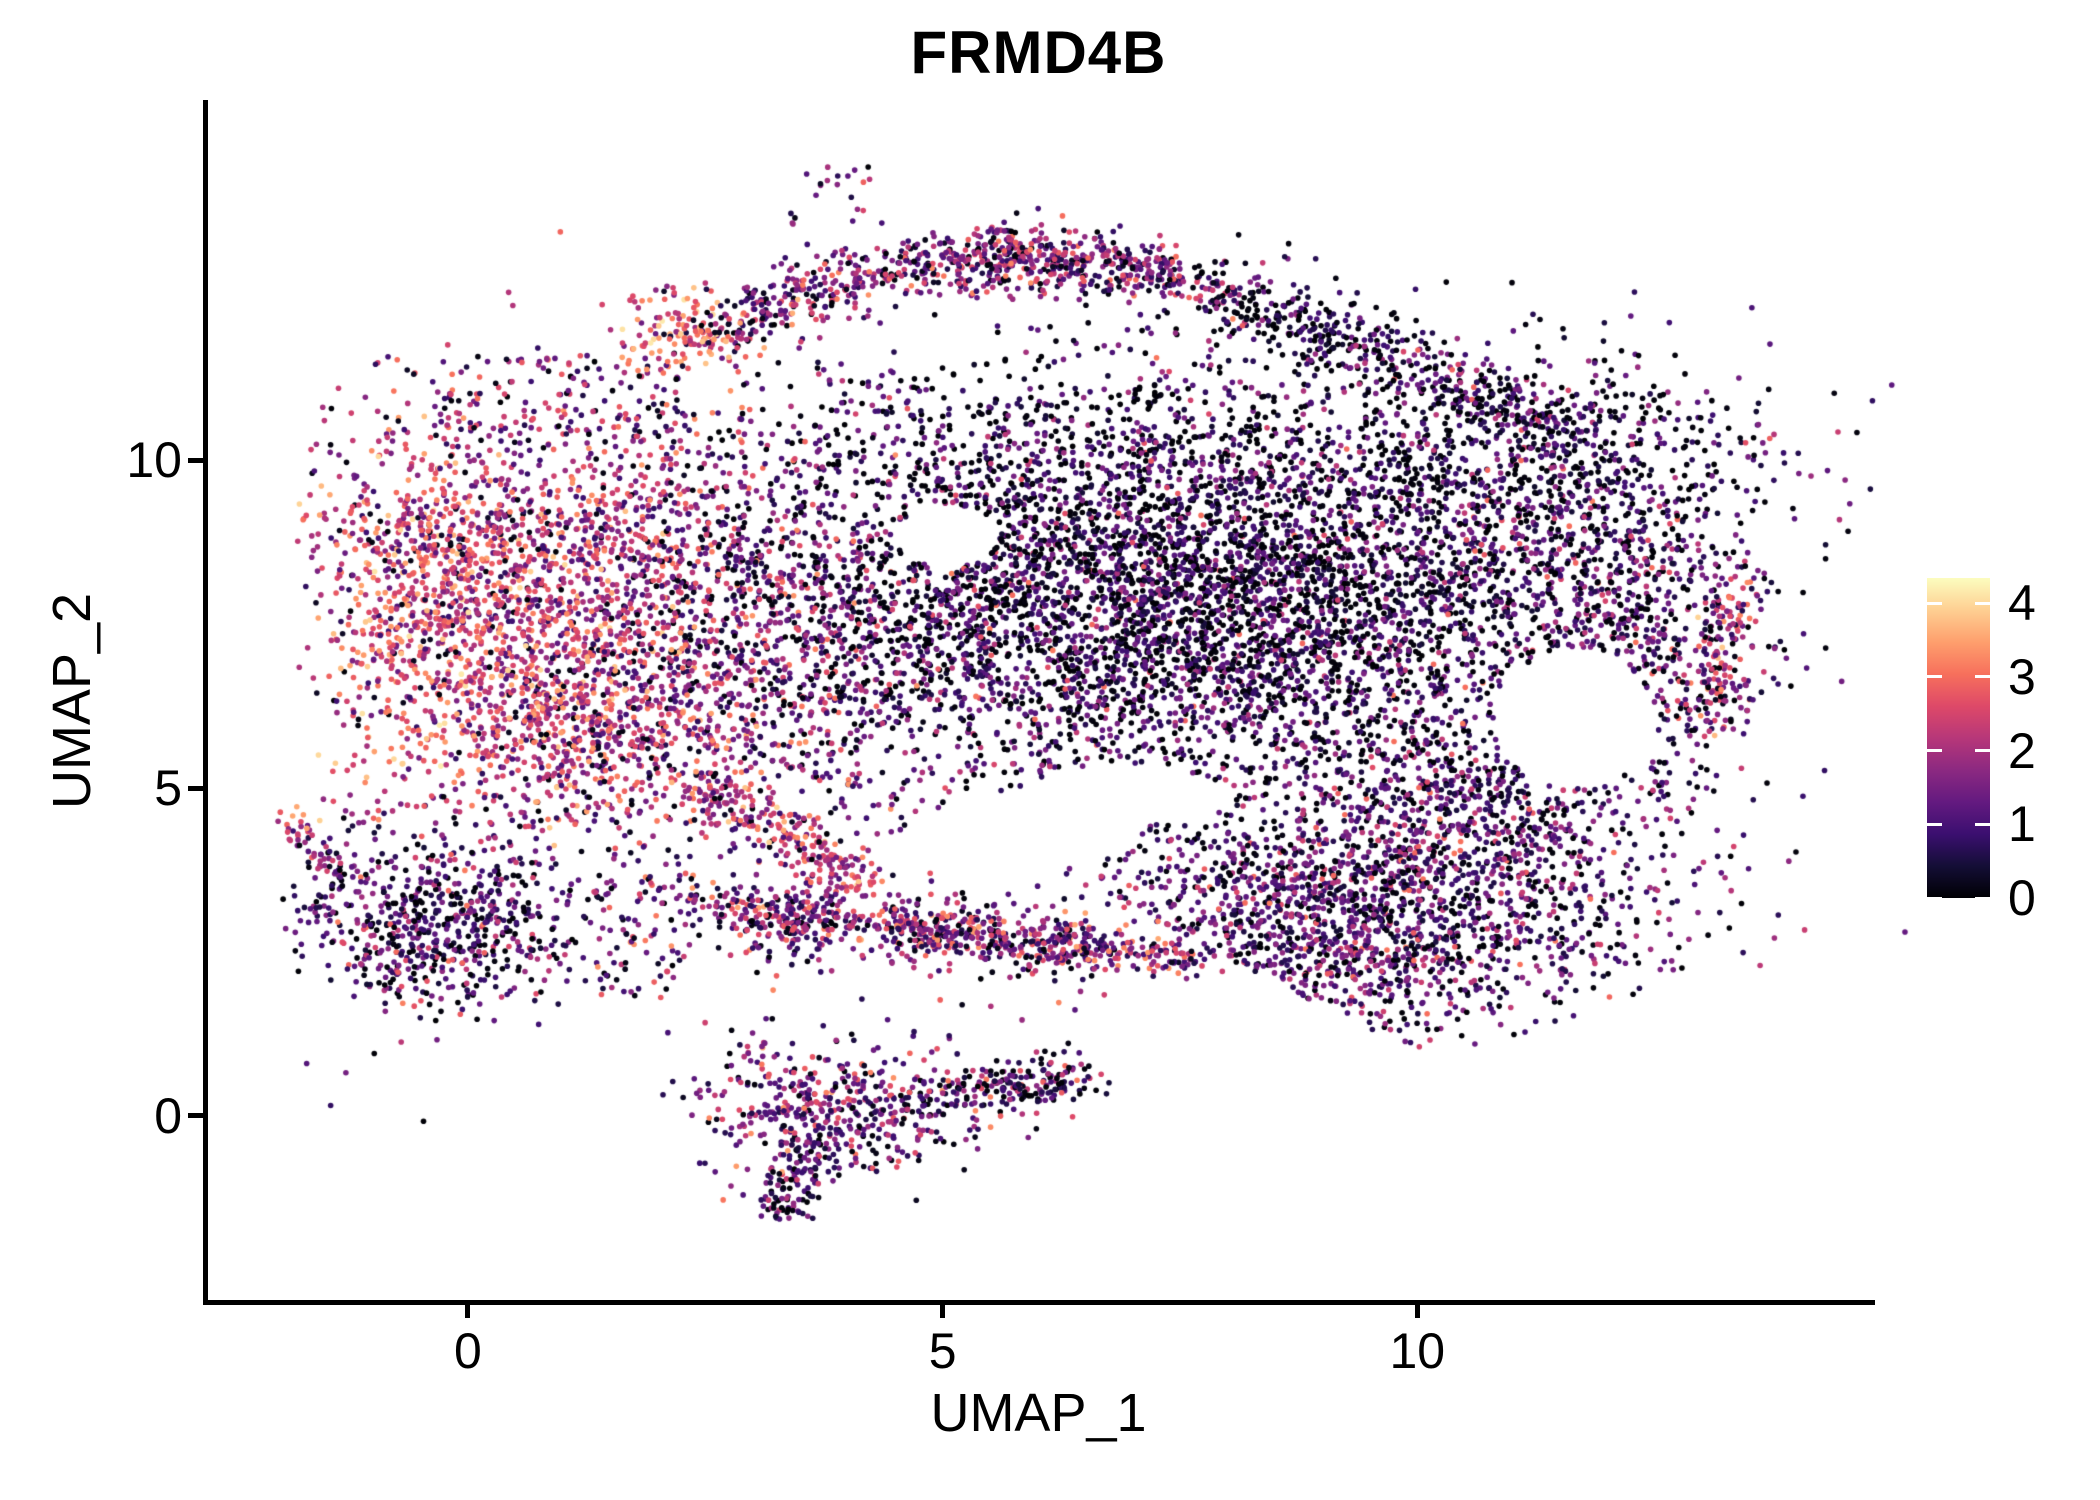 This screenshot has width=2100, height=1500. Describe the element at coordinates (1038, 52) in the screenshot. I see `chart-title: FRMD4B` at that location.